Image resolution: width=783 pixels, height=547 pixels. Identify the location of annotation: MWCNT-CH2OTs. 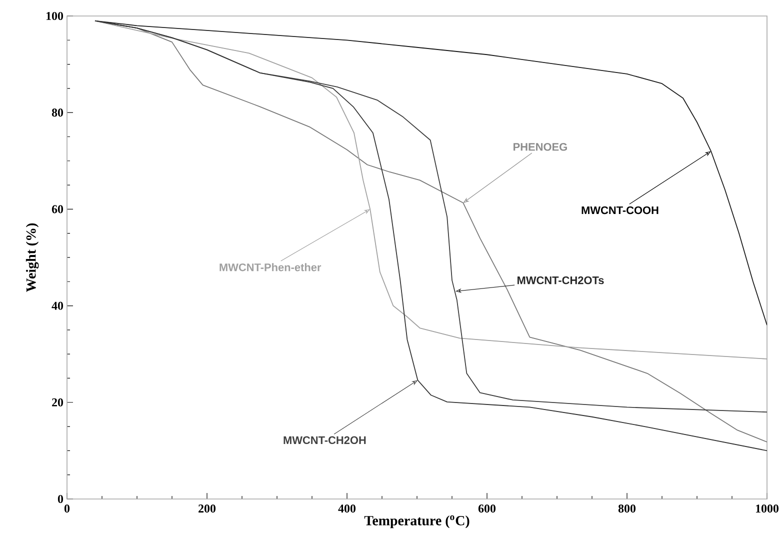
(561, 280).